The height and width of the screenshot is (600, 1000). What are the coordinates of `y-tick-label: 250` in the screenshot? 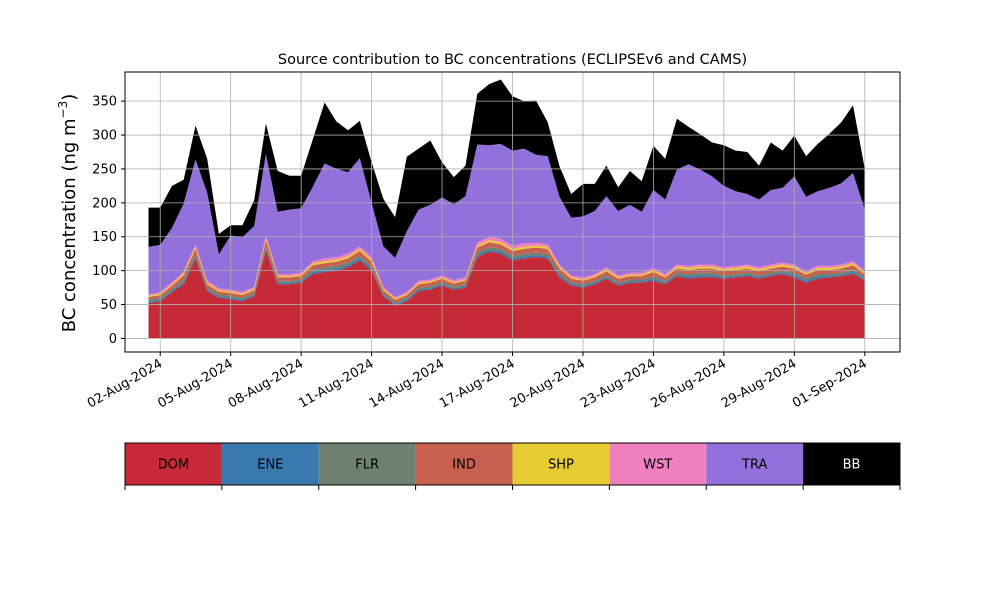 It's located at (104, 169).